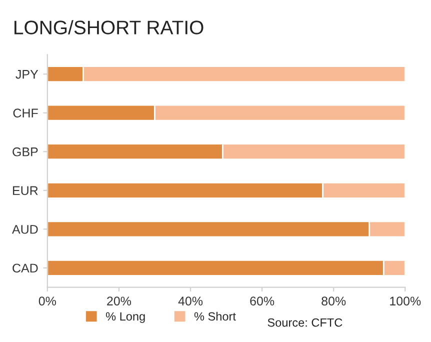  Describe the element at coordinates (25, 229) in the screenshot. I see `y-tick-label: AUD` at that location.